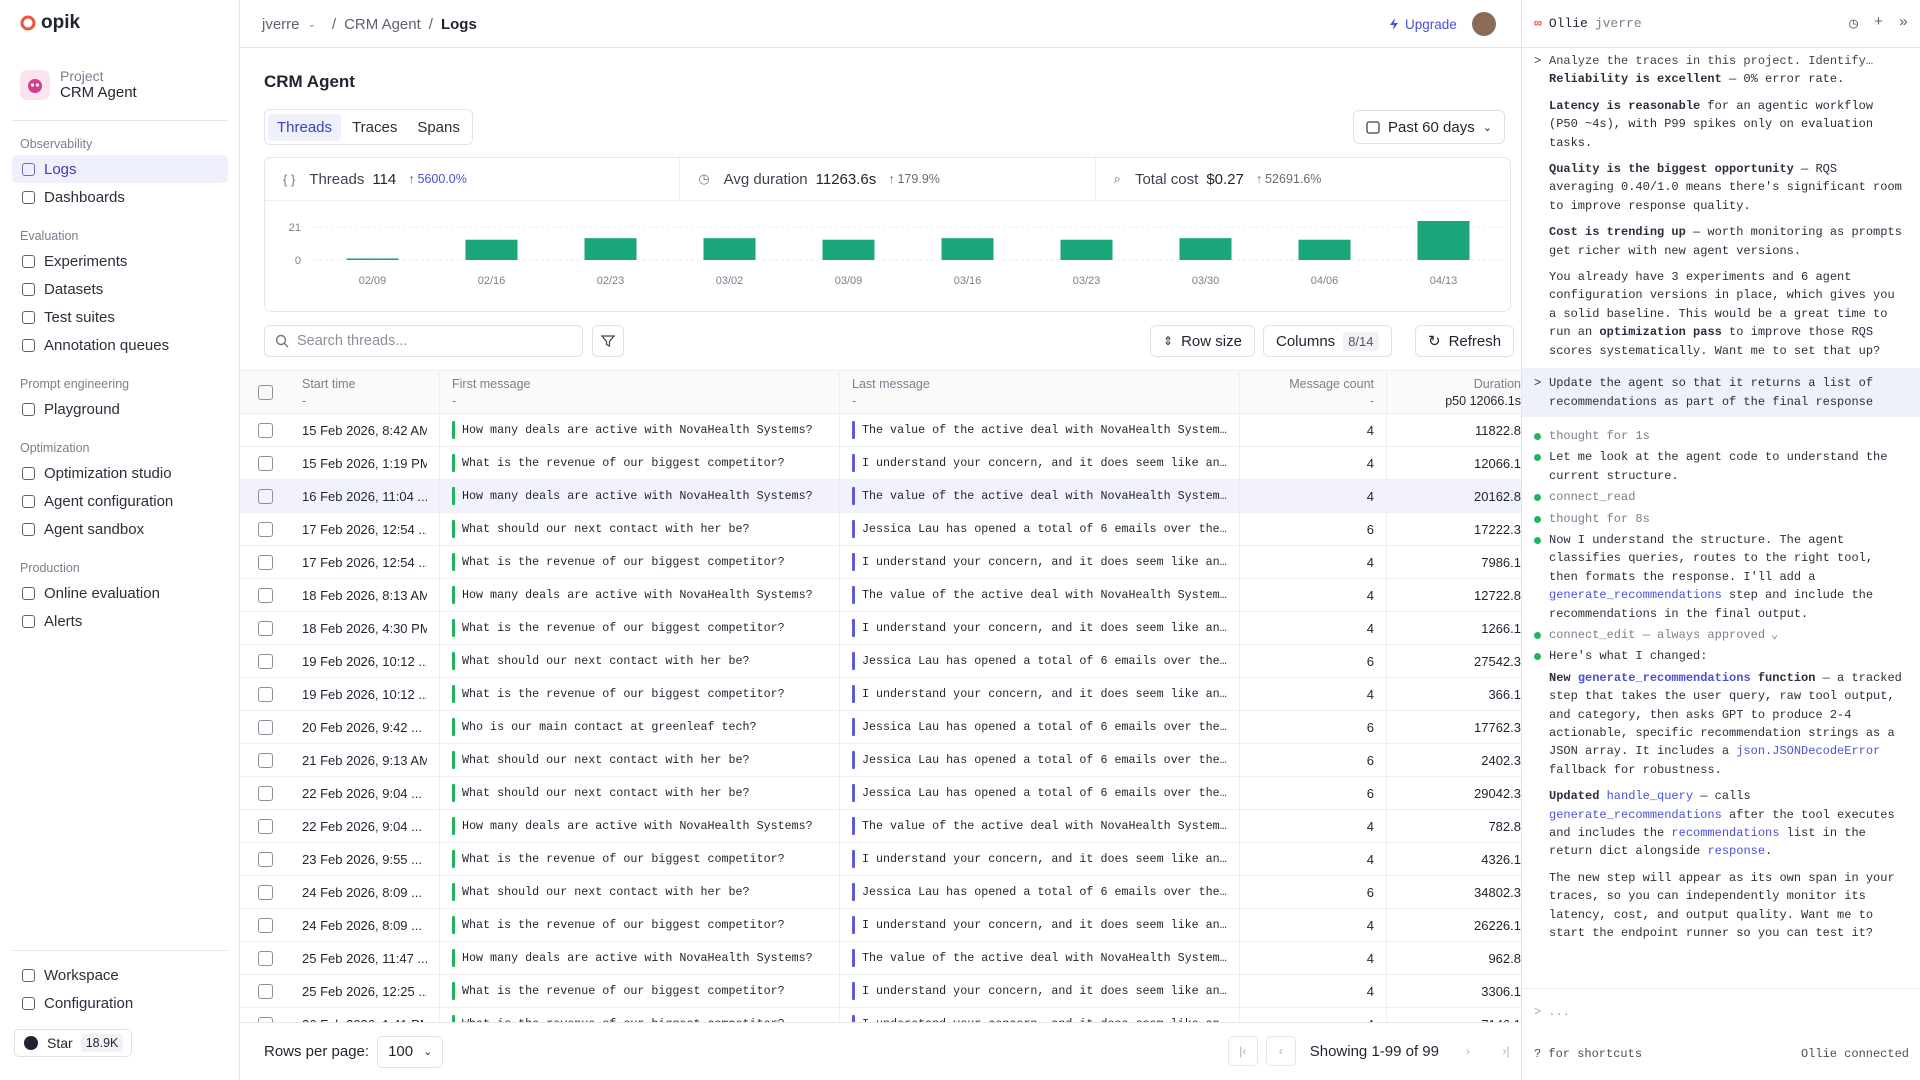  What do you see at coordinates (1468, 1051) in the screenshot?
I see `next-page: ›` at bounding box center [1468, 1051].